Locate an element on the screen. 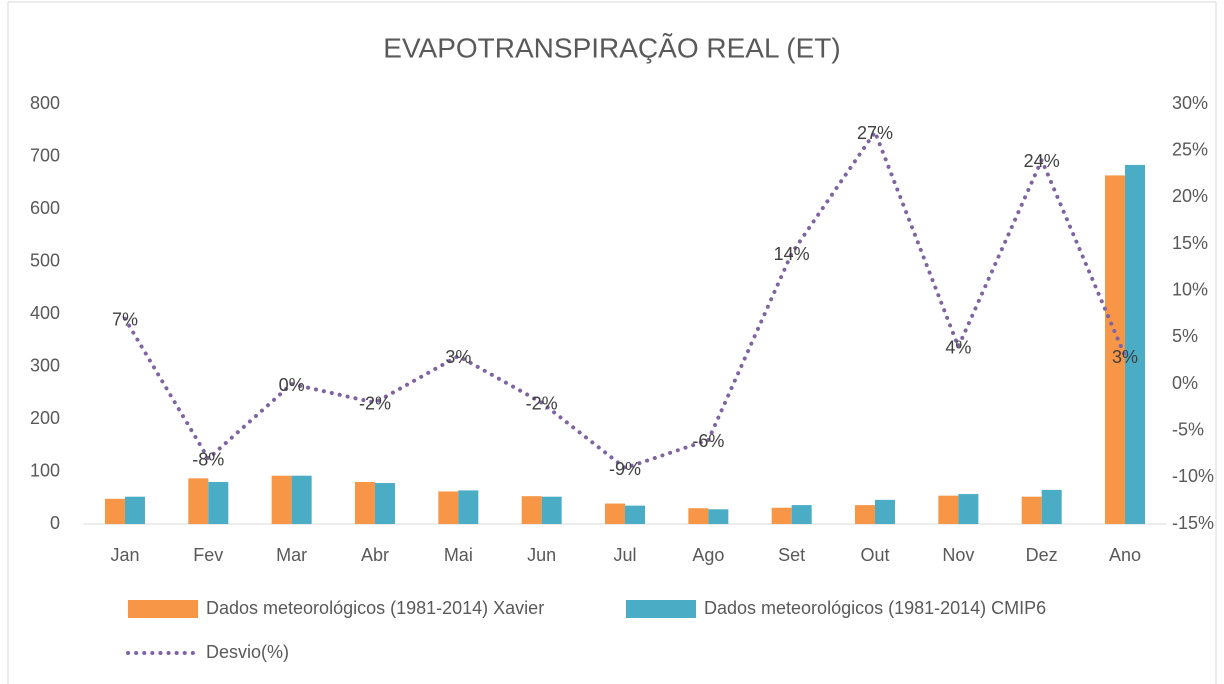  x-tick-label: Jun is located at coordinates (541, 555).